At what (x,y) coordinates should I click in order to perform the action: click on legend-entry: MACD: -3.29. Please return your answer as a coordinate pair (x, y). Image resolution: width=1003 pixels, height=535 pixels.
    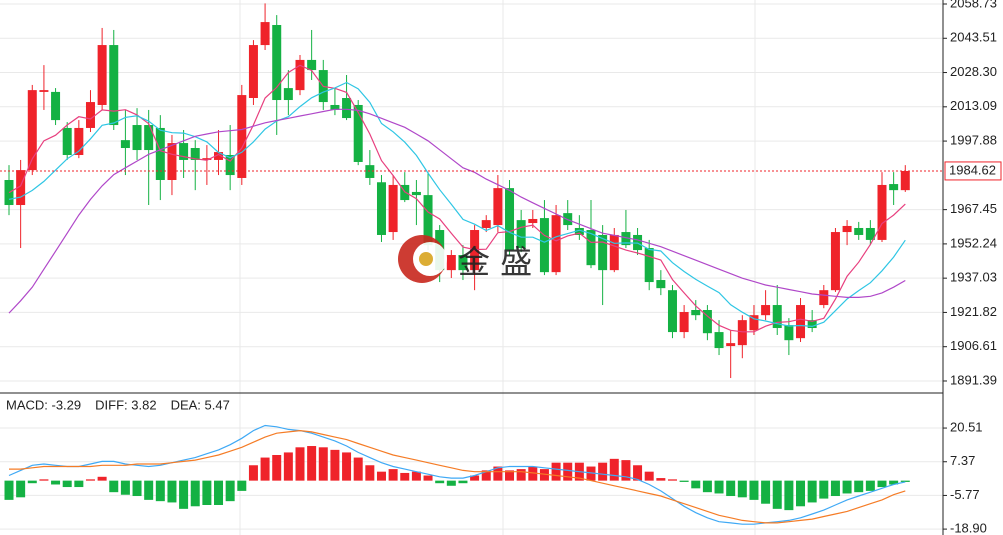
    Looking at the image, I should click on (43, 404).